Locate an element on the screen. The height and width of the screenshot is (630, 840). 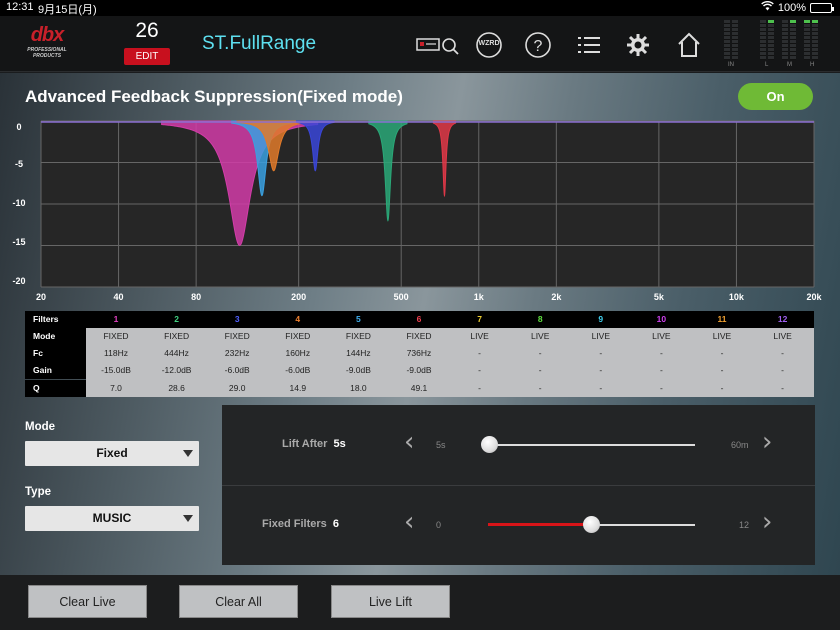
x-label: 200 is located at coordinates (299, 297).